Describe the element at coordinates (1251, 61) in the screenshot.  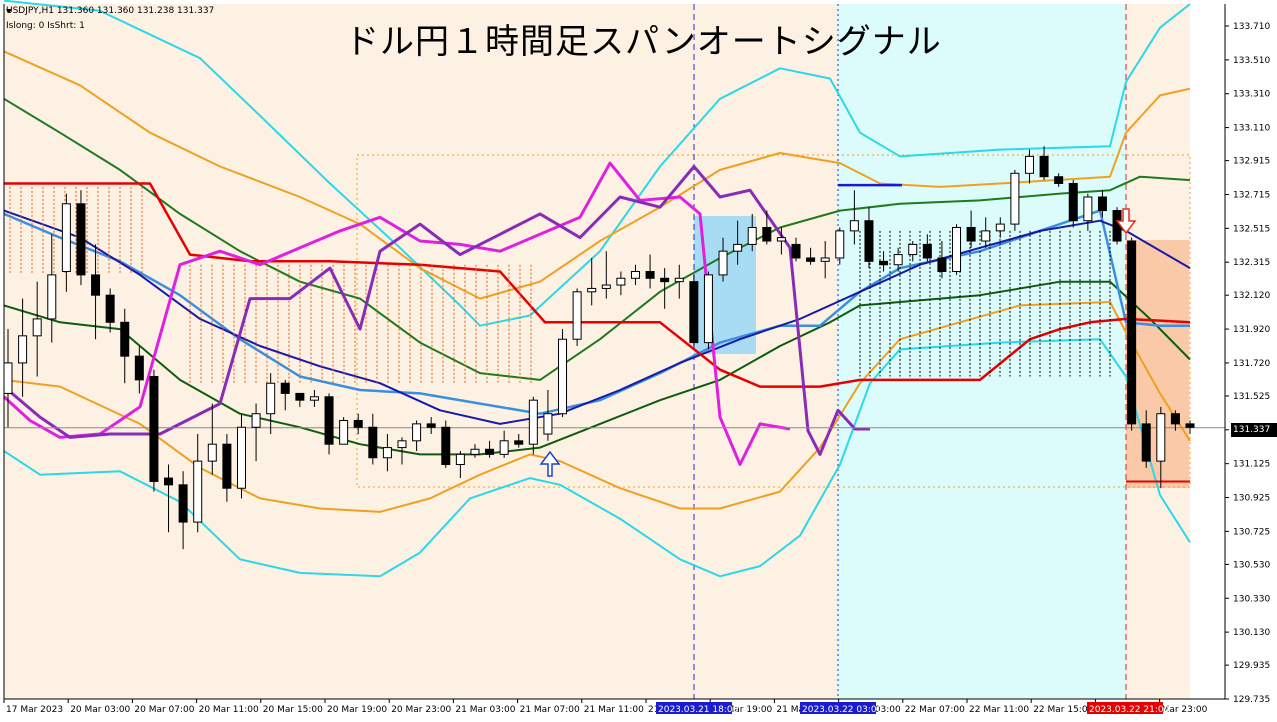
I see `price-tick-label: 133.510` at that location.